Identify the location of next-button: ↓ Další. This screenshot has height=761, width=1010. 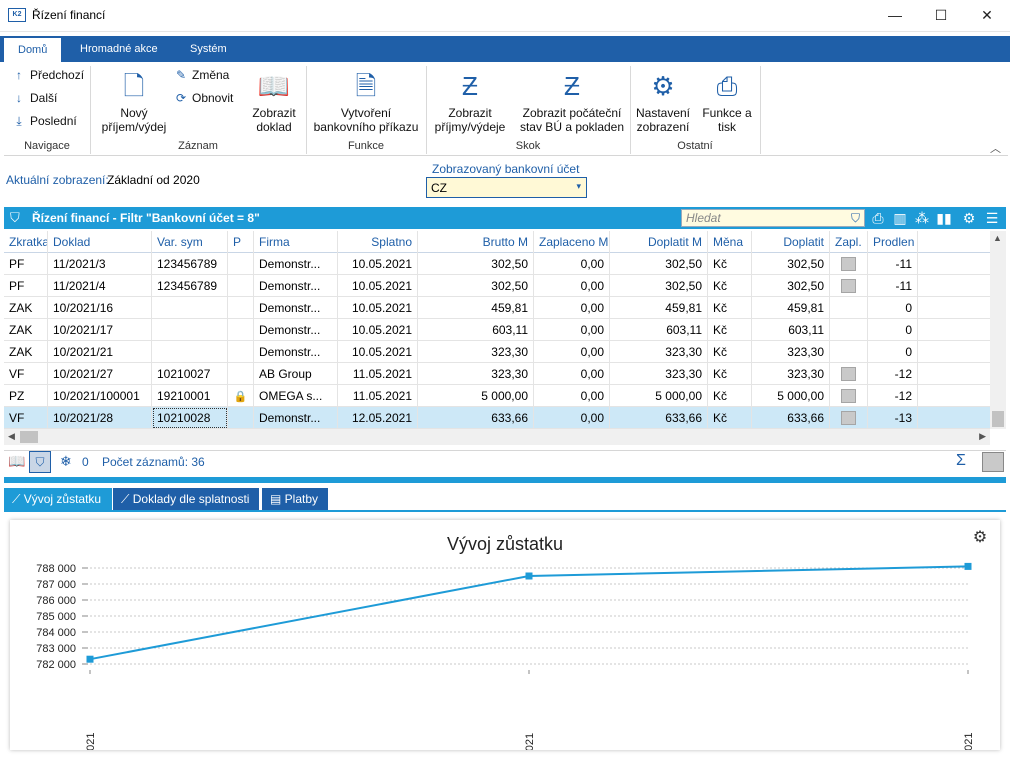
(34, 98).